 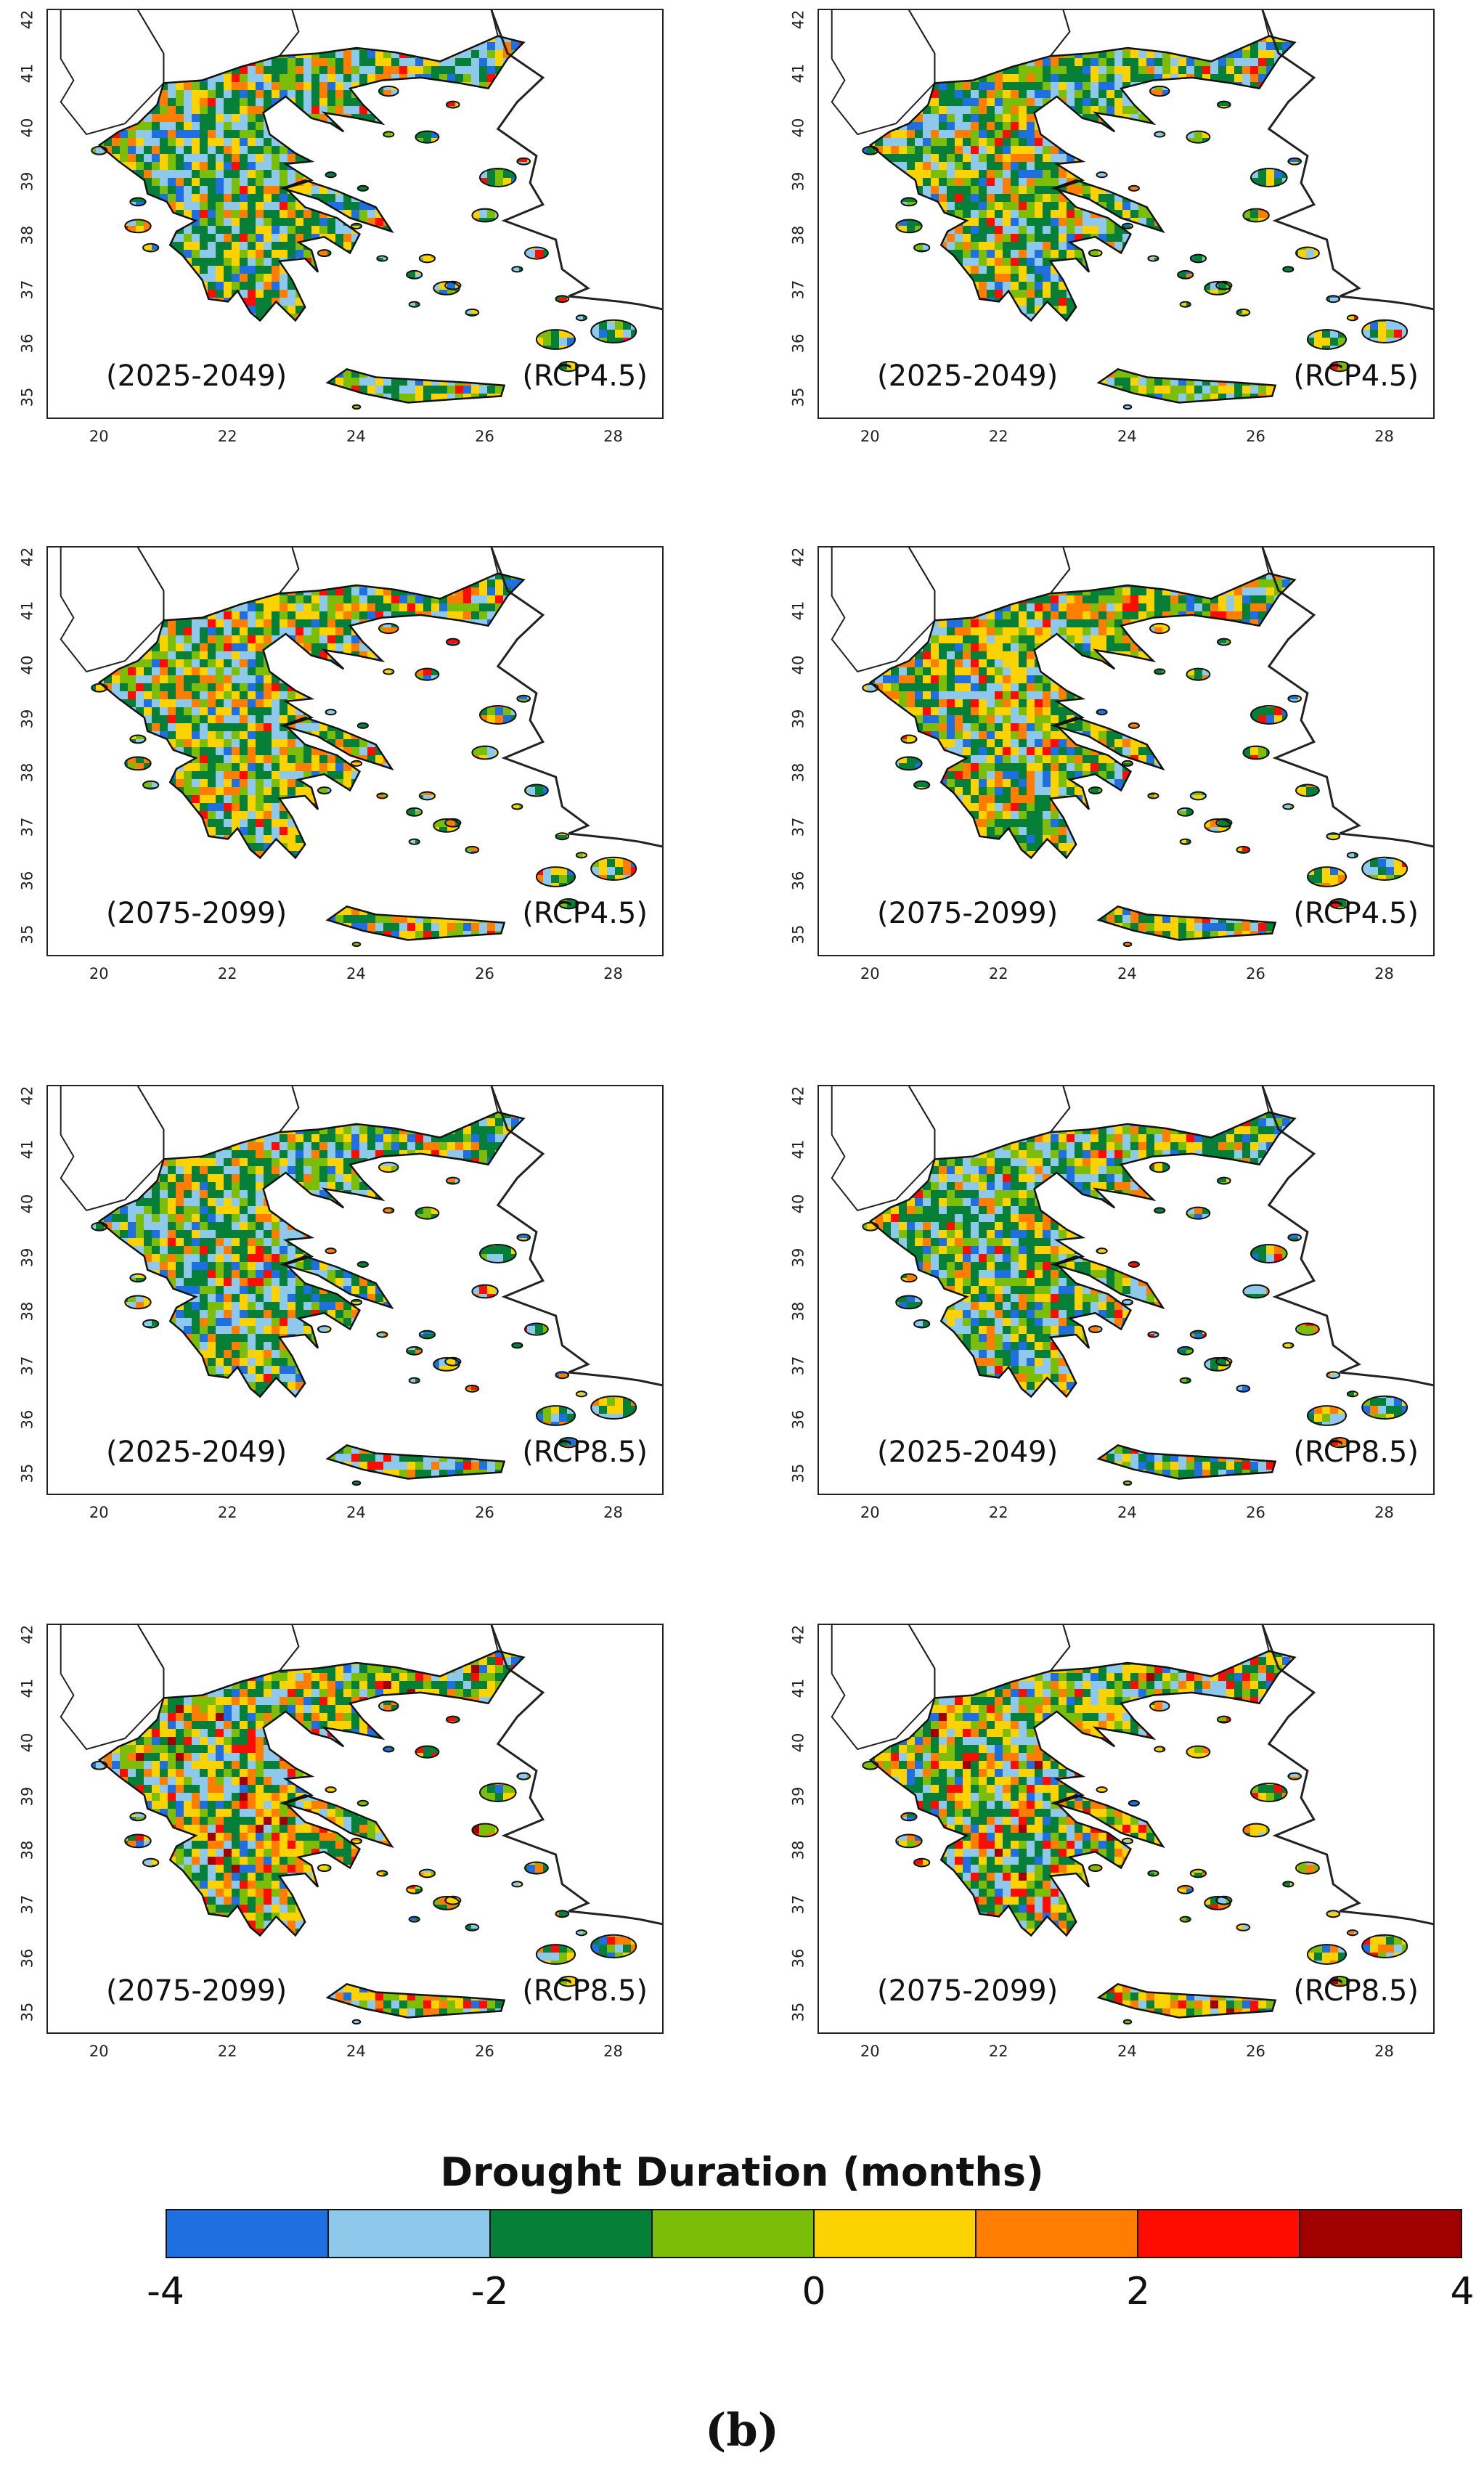 I want to click on x-tick-label: 20, so click(x=99, y=1513).